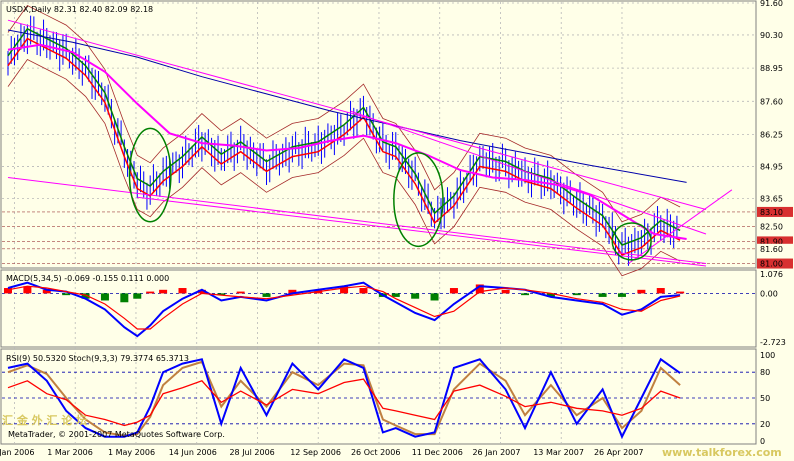 This screenshot has height=461, width=794. What do you see at coordinates (765, 372) in the screenshot?
I see `rsi-tick-label: 80` at bounding box center [765, 372].